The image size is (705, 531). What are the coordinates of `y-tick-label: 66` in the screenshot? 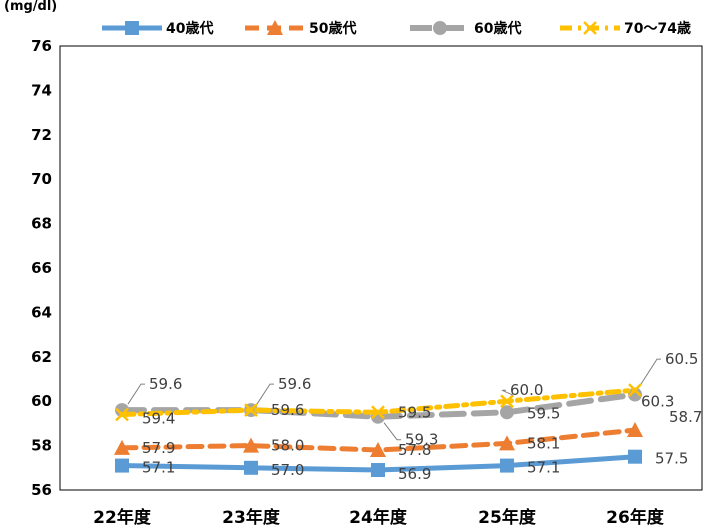 It's located at (41, 268).